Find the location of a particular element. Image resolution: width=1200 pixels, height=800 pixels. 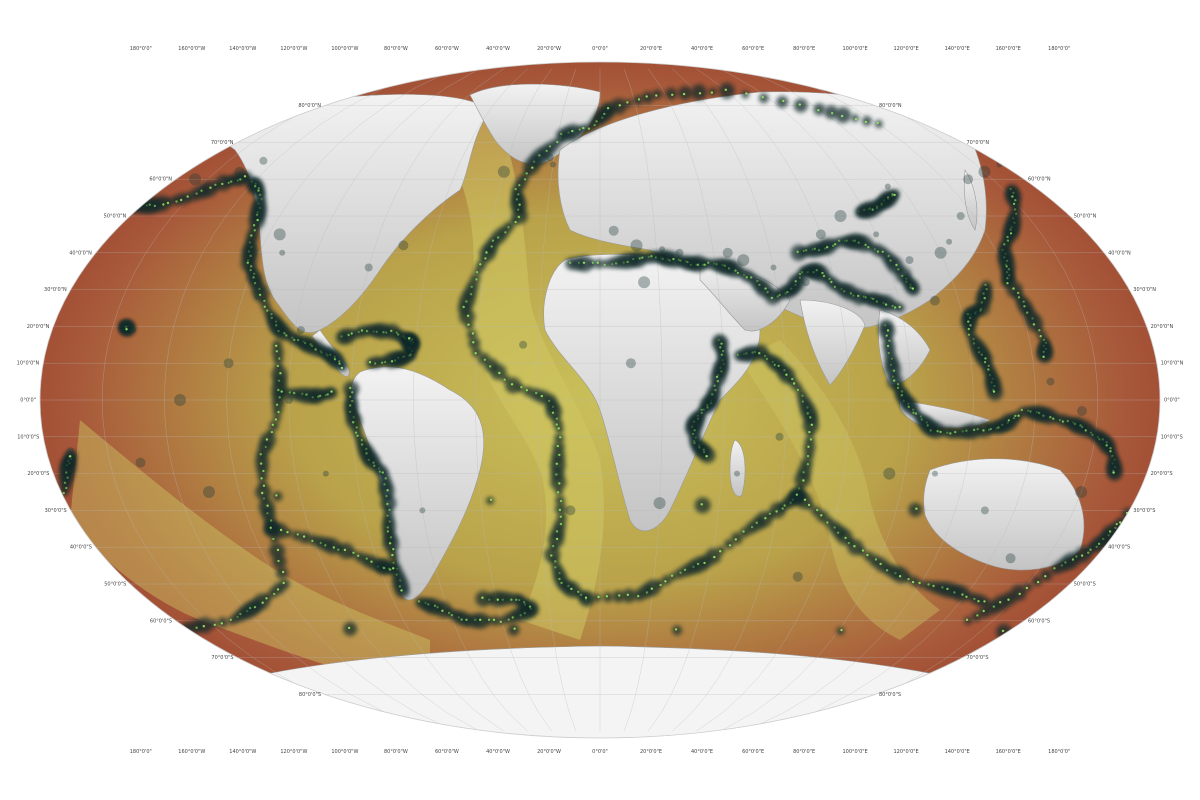

longitude-label: 120°0'0"W is located at coordinates (293, 49).